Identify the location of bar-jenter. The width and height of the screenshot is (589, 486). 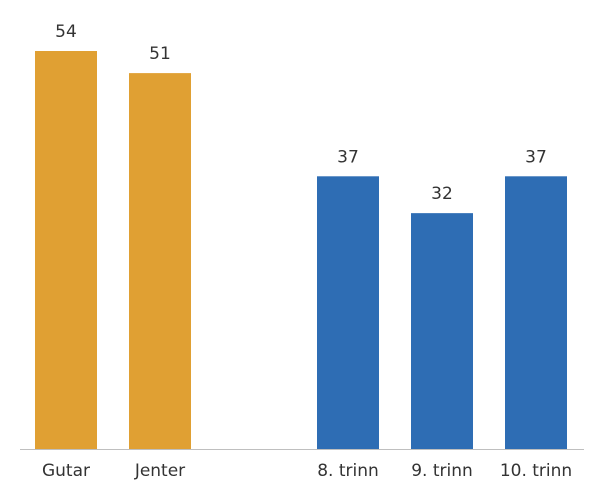
(160, 261).